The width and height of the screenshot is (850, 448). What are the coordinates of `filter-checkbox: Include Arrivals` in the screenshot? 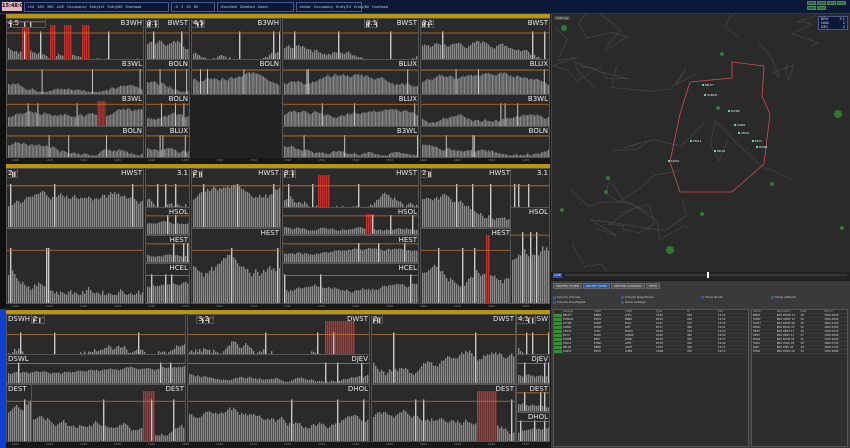 It's located at (566, 297).